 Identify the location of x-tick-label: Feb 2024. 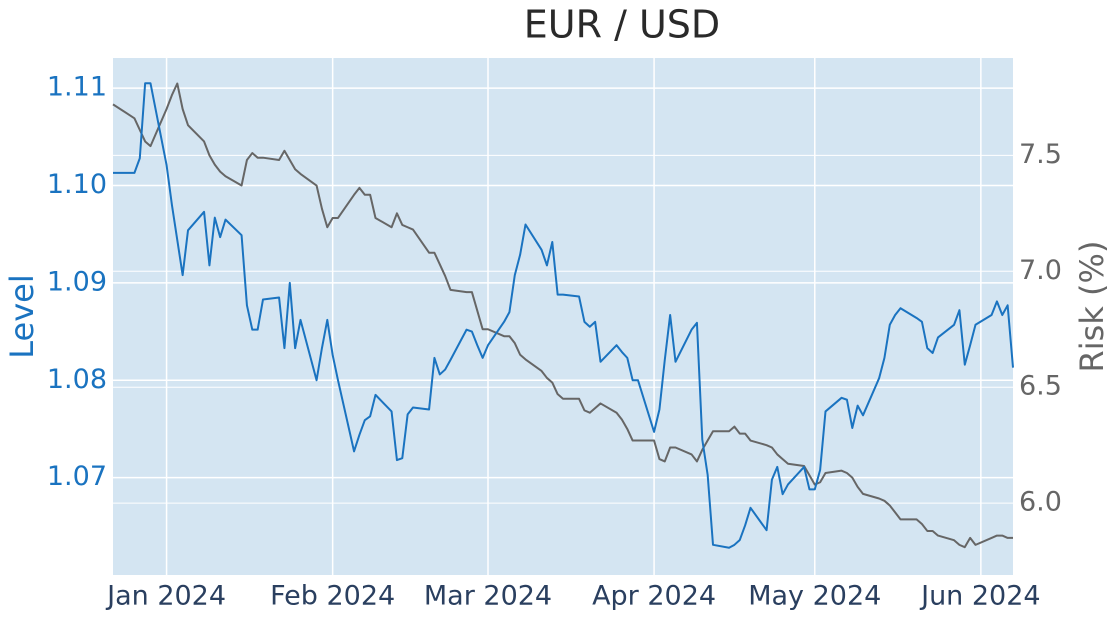
(332, 596).